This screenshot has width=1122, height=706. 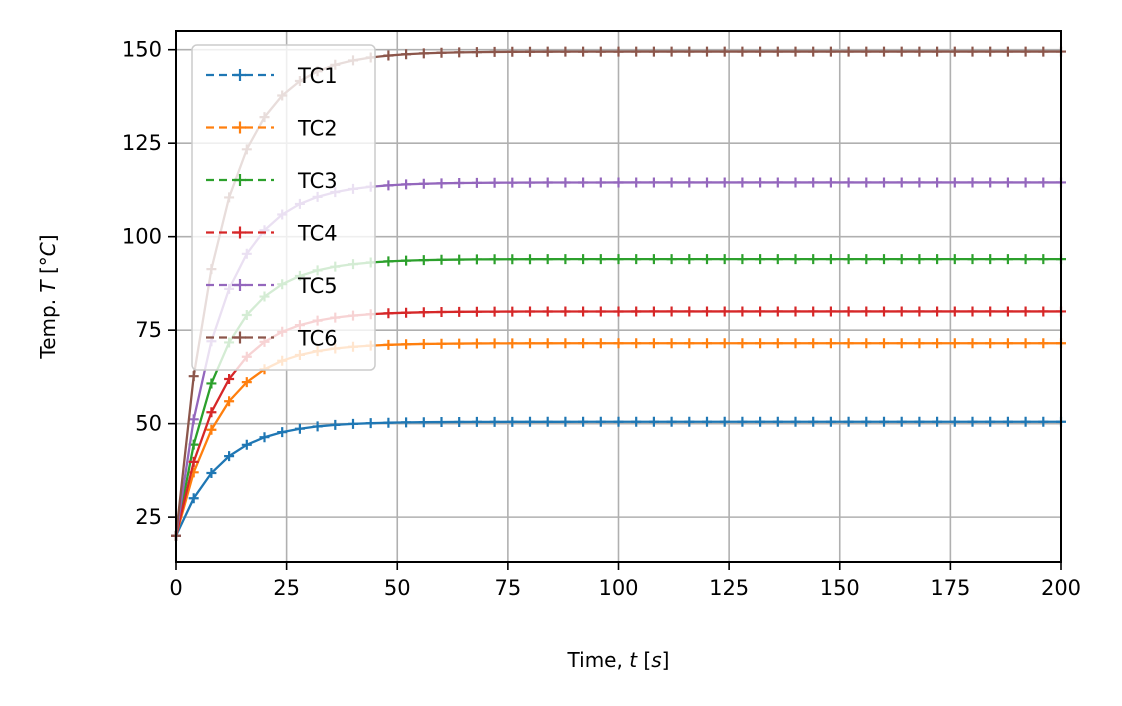 I want to click on x-tick-label: 100, so click(x=618, y=588).